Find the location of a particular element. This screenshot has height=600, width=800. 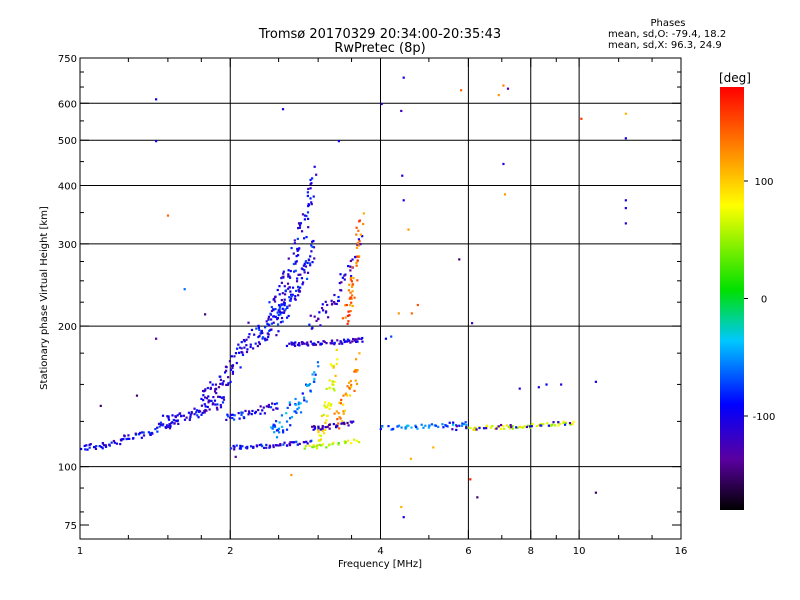

x-tick-label: 10 is located at coordinates (579, 551).